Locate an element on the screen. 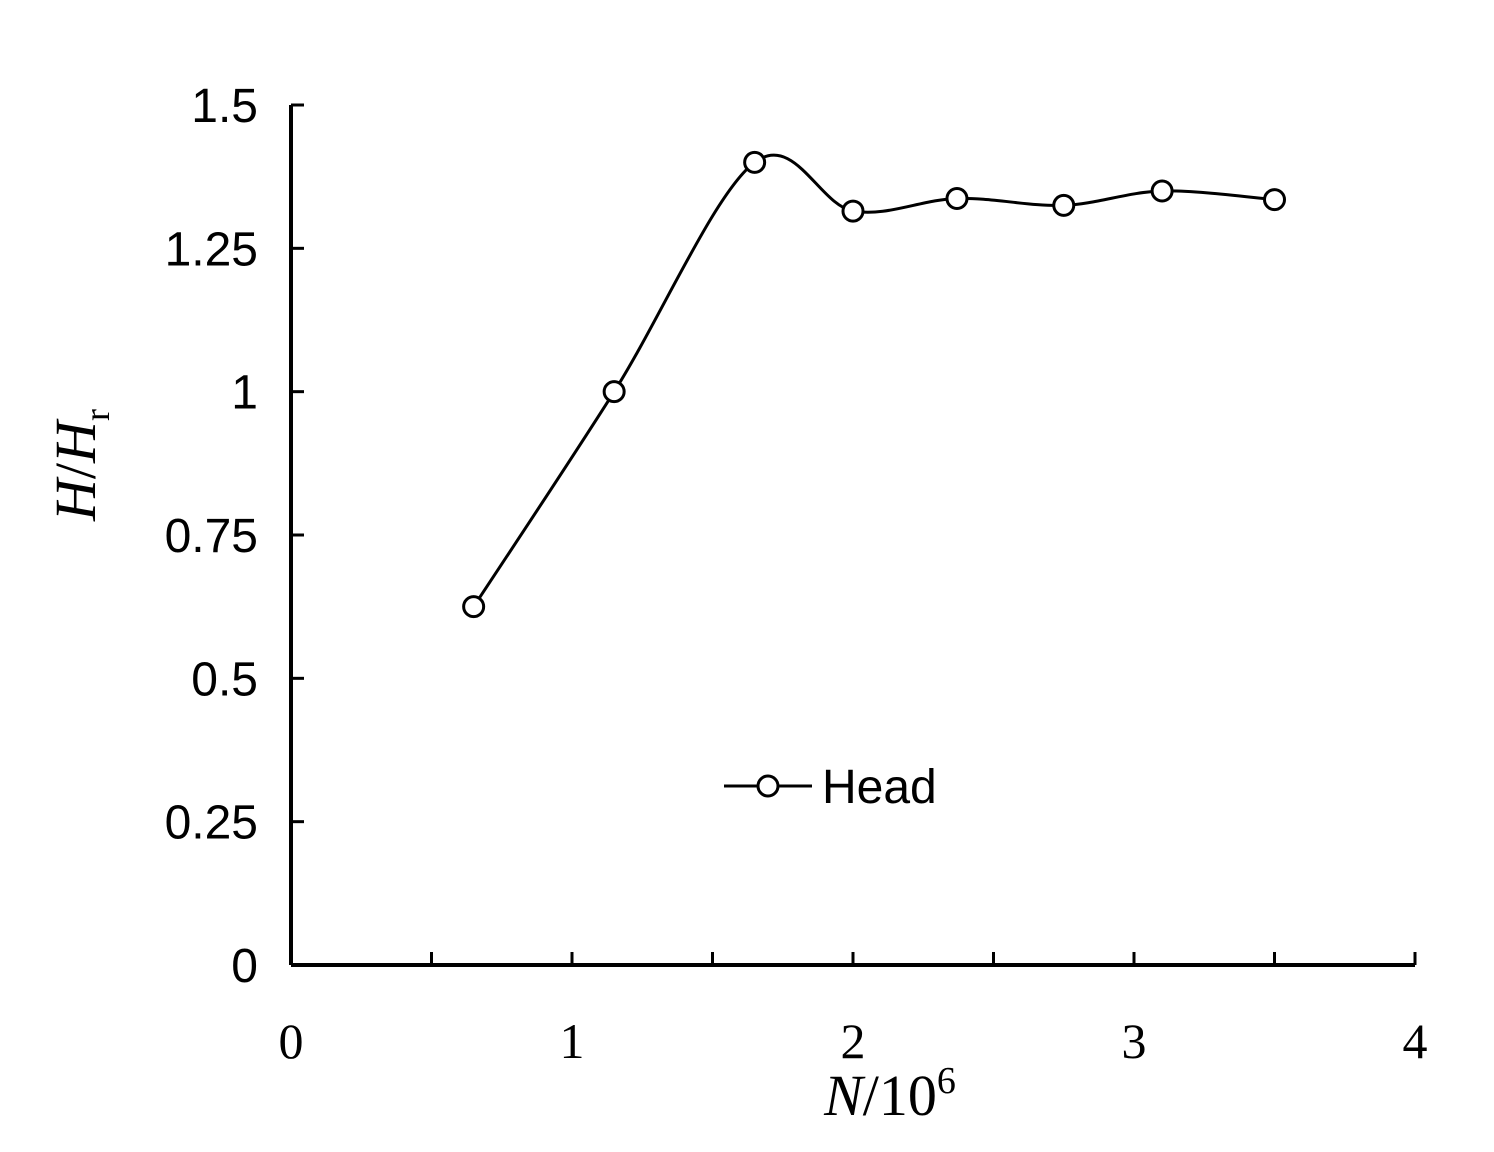 The image size is (1494, 1152). x-axis-title-var: N is located at coordinates (844, 1095).